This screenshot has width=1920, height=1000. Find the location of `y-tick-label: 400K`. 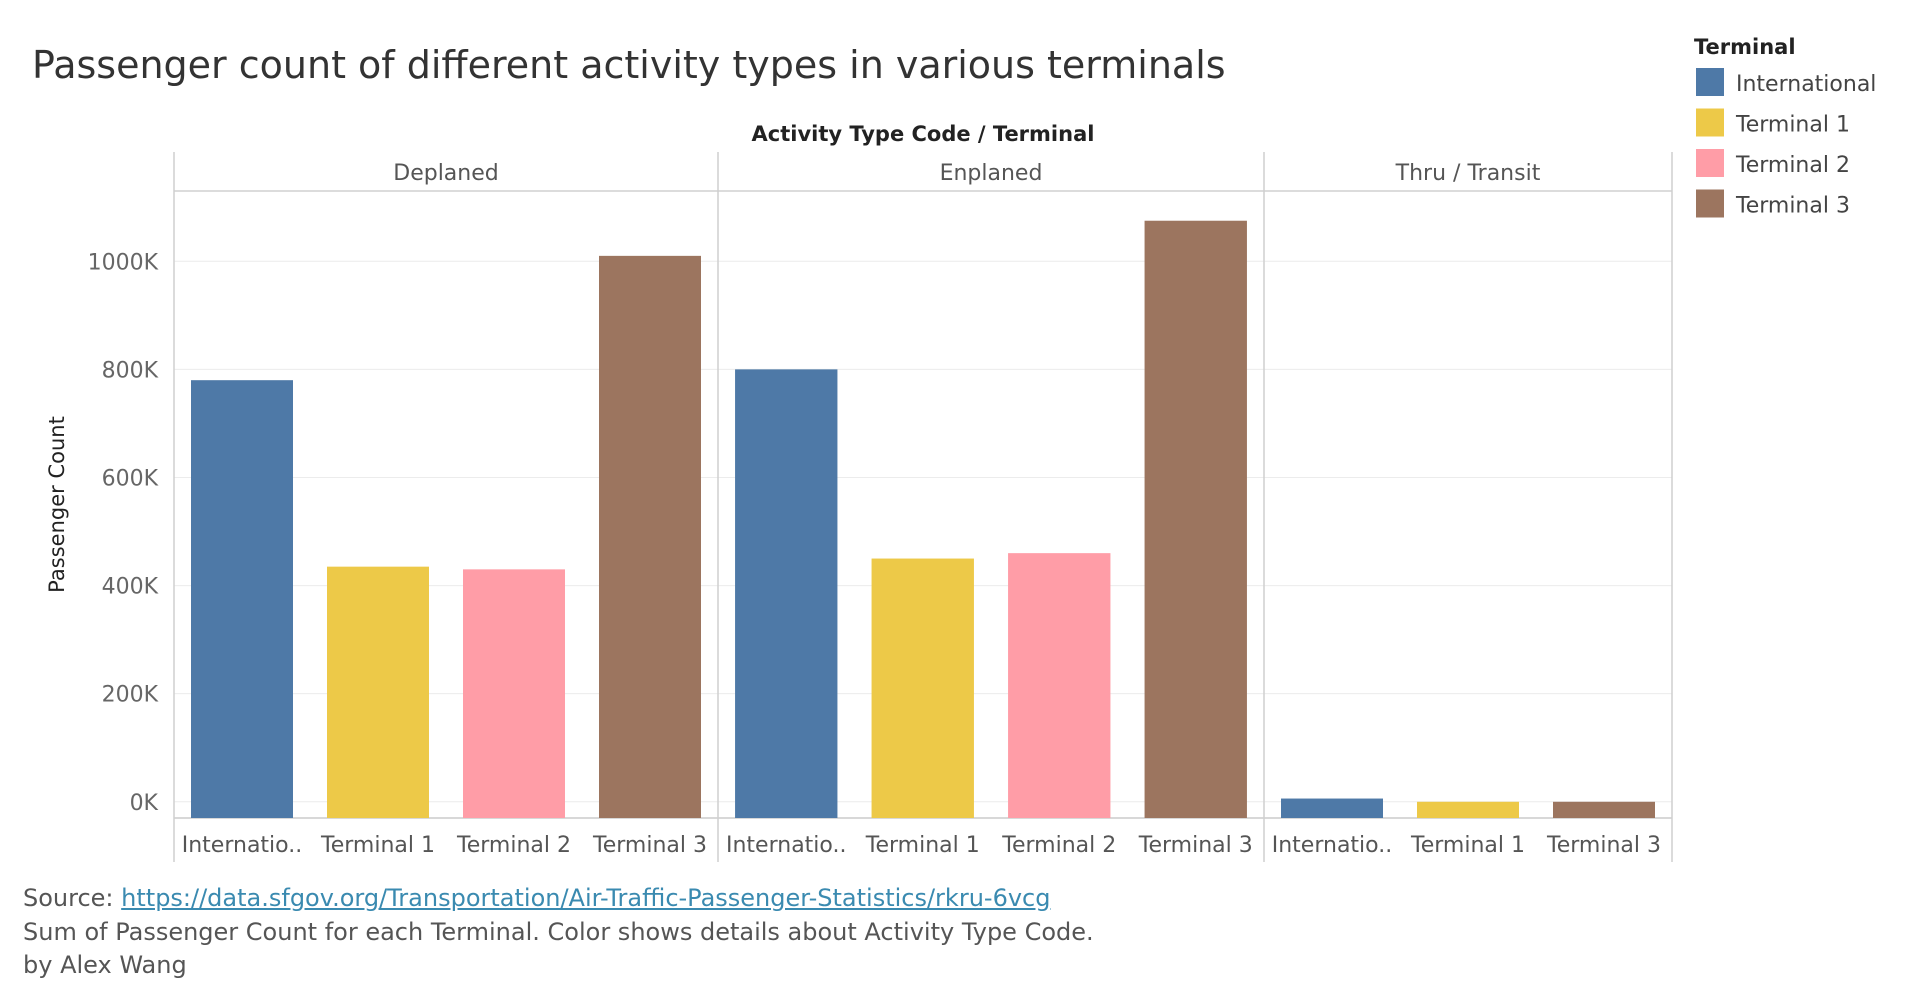

y-tick-label: 400K is located at coordinates (130, 587).